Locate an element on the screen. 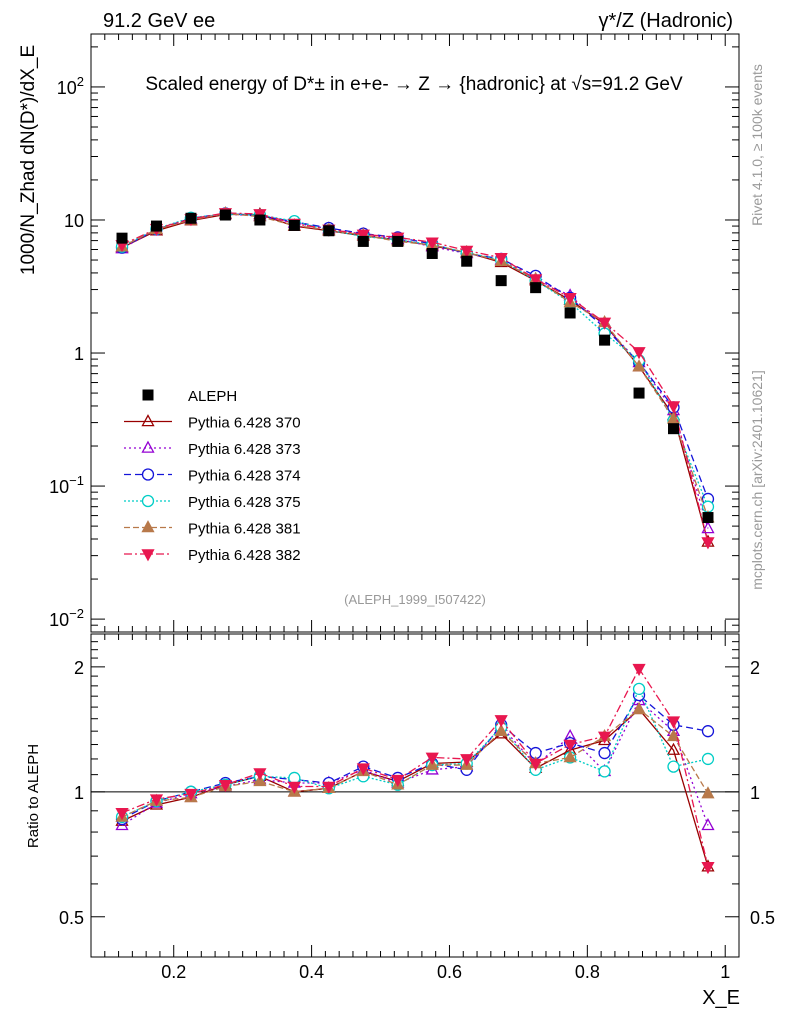 The width and height of the screenshot is (786, 1024). y-tick-label: 10 is located at coordinates (74, 221).